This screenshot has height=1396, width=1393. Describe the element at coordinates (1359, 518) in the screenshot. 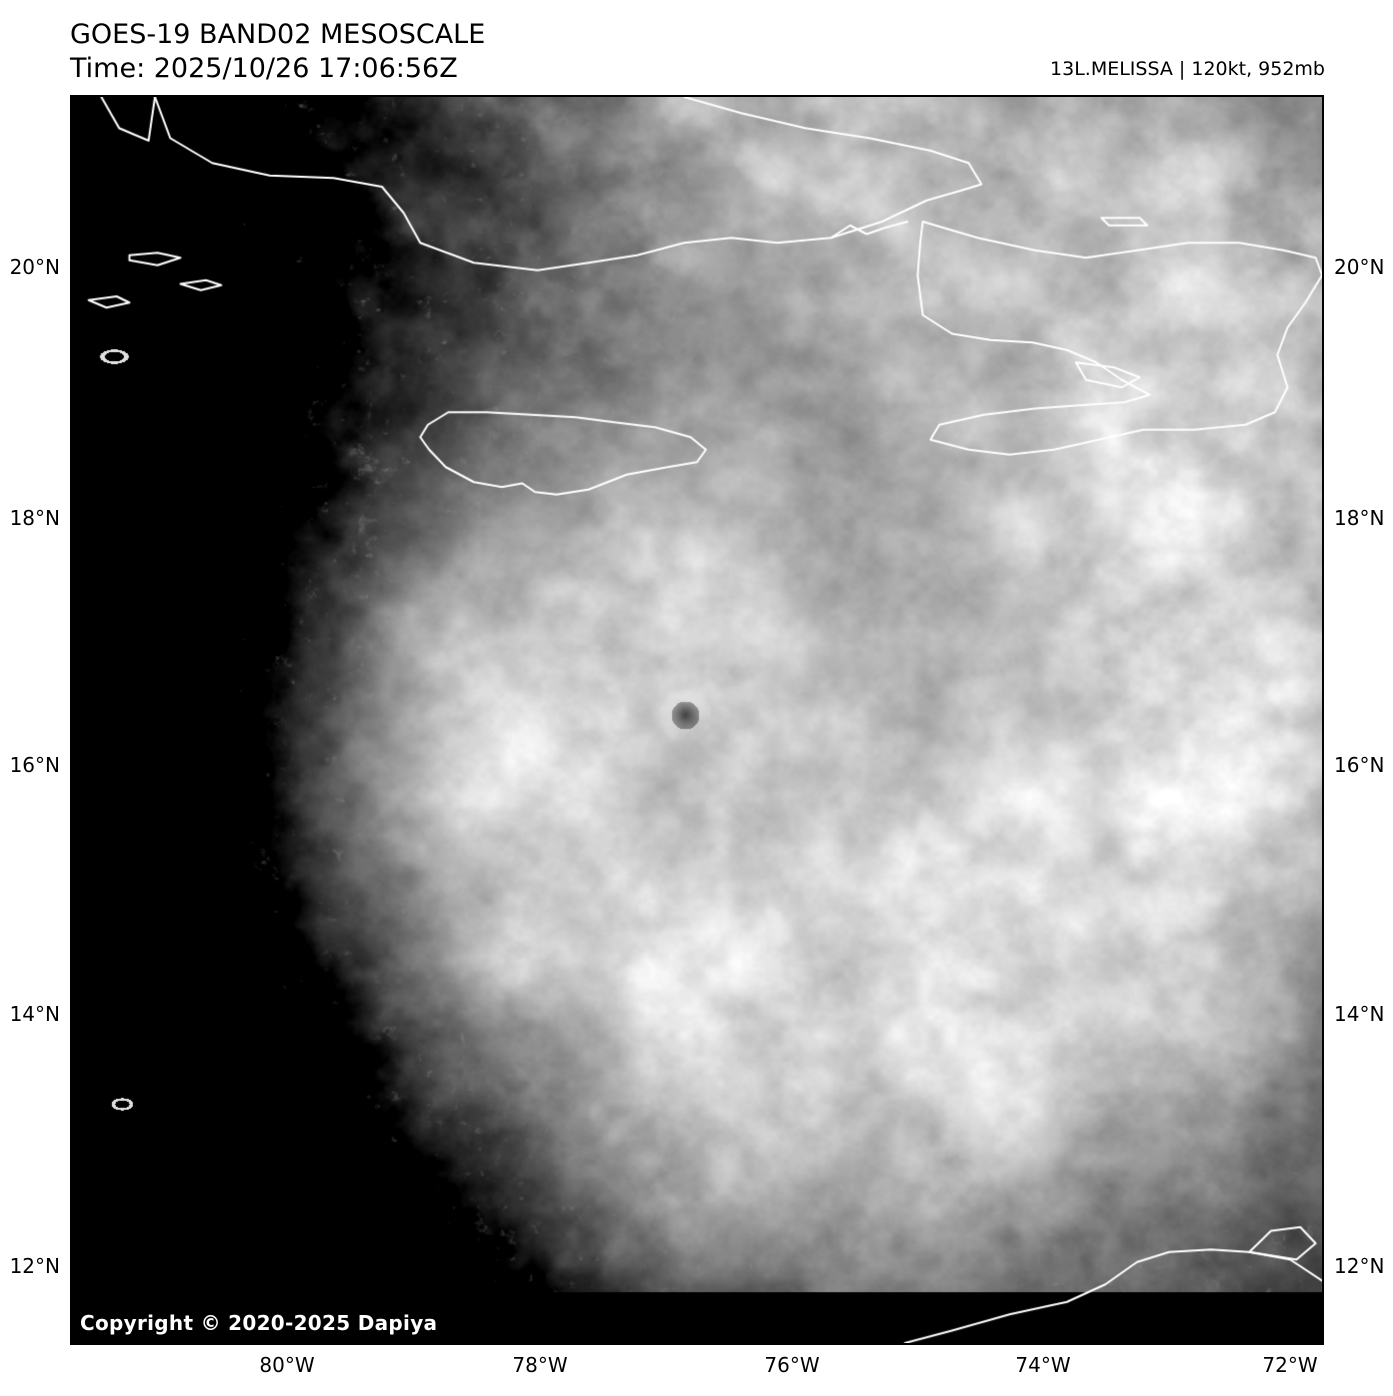

I see `lat-tick-right-1: 18°N` at that location.